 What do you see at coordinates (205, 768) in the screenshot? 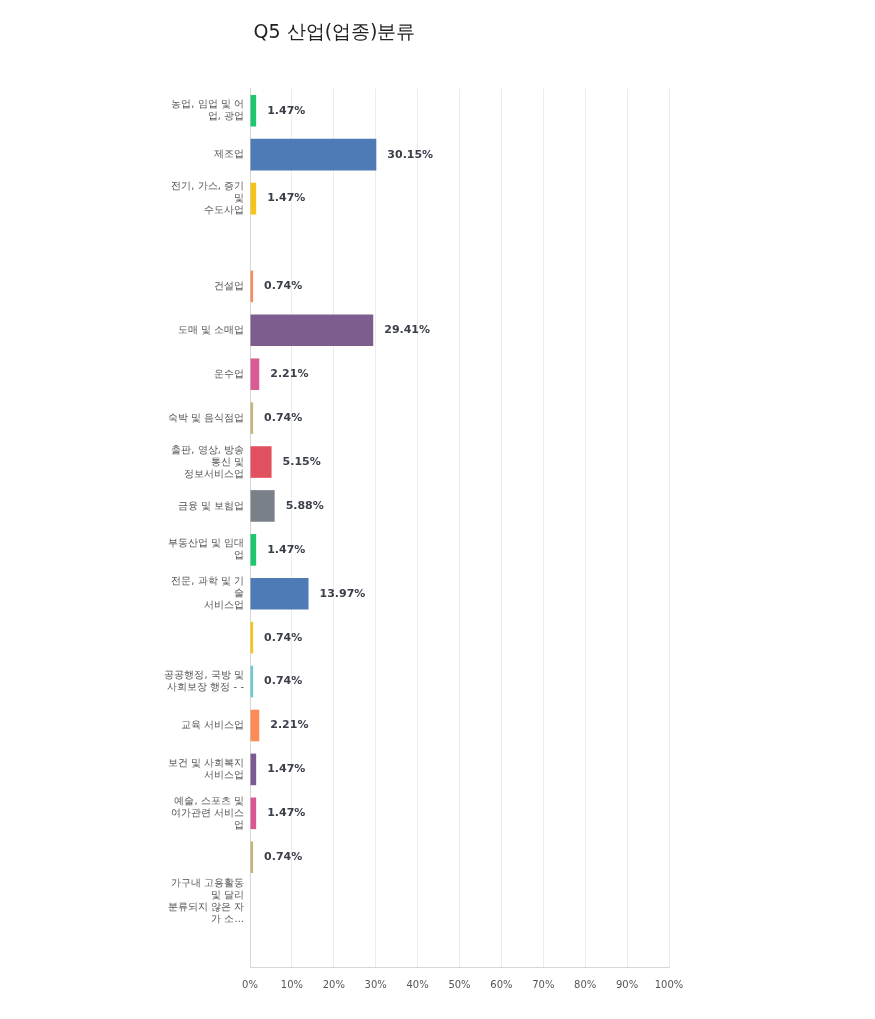
I see `y-tick-label: 보건 및 사회복지 서비스업` at bounding box center [205, 768].